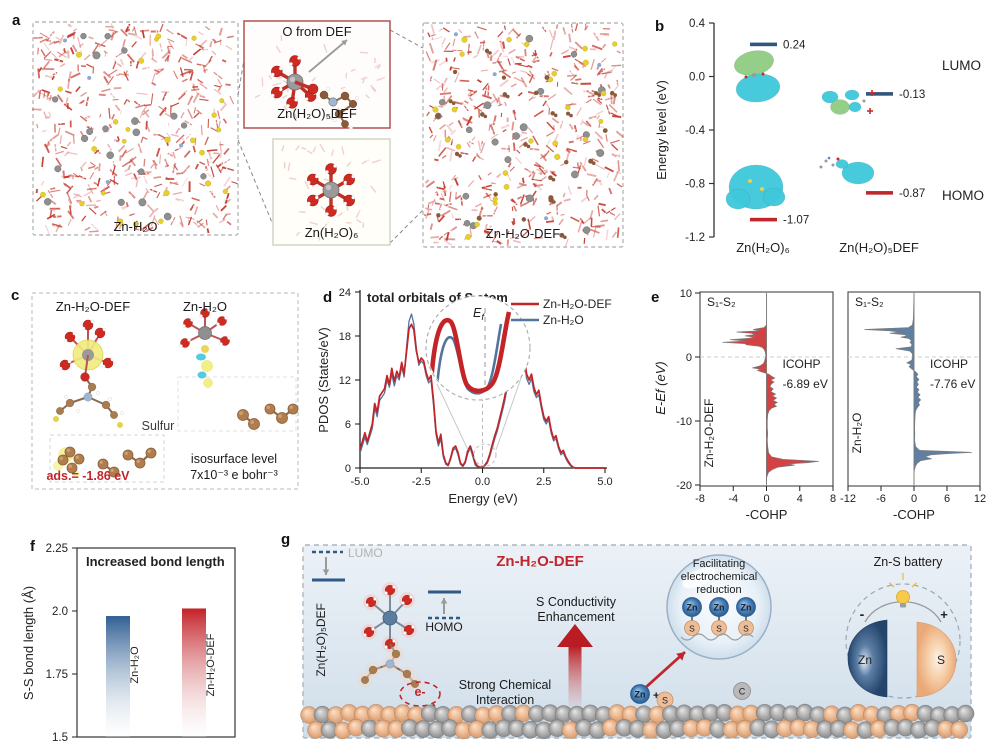 This screenshot has height=749, width=994. I want to click on svg-text: 1.5, so click(60, 738).